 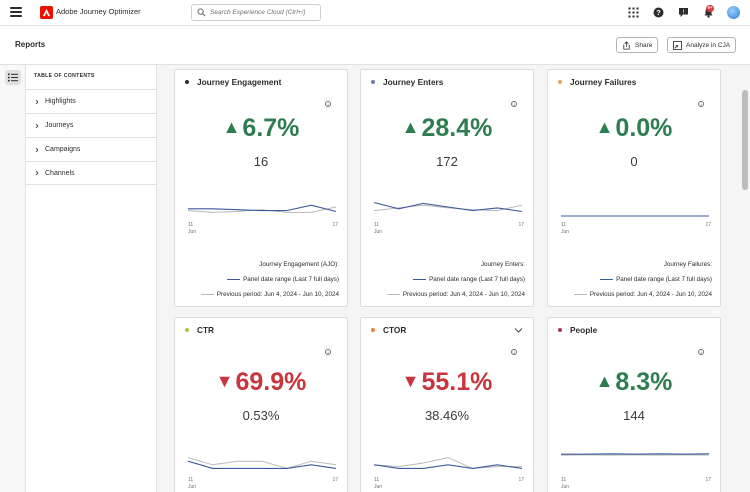 What do you see at coordinates (633, 12) in the screenshot?
I see `app-grid-icon` at bounding box center [633, 12].